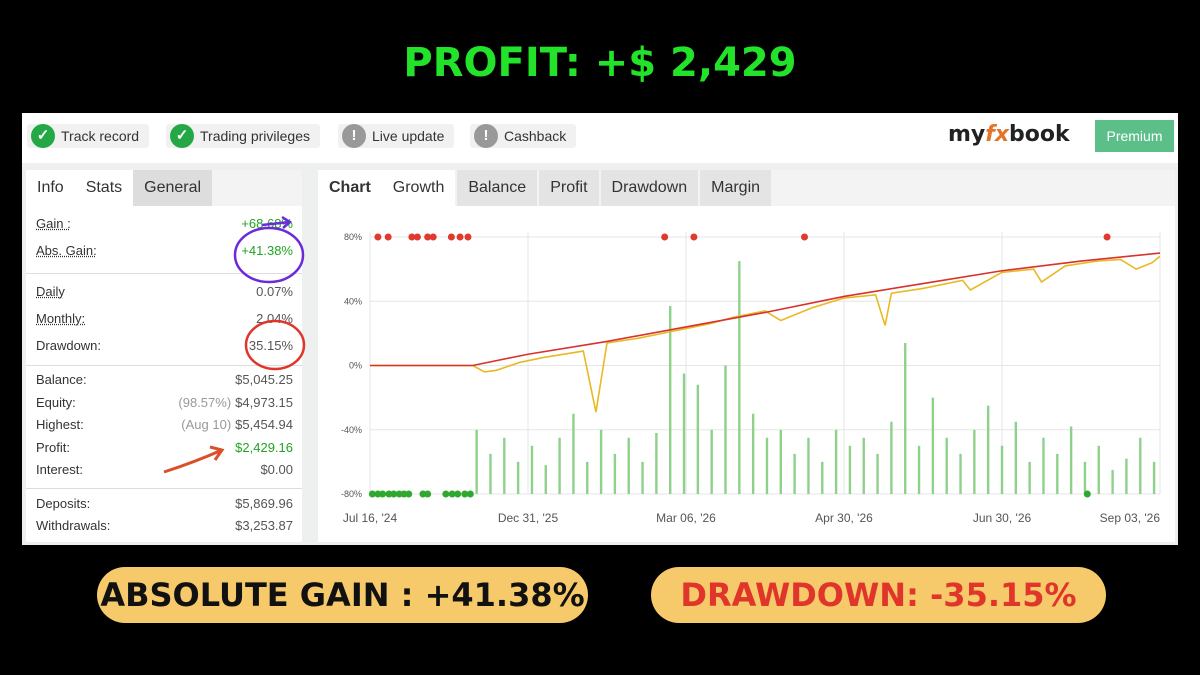 Image resolution: width=1200 pixels, height=675 pixels. I want to click on stats-tab: Stats, so click(104, 188).